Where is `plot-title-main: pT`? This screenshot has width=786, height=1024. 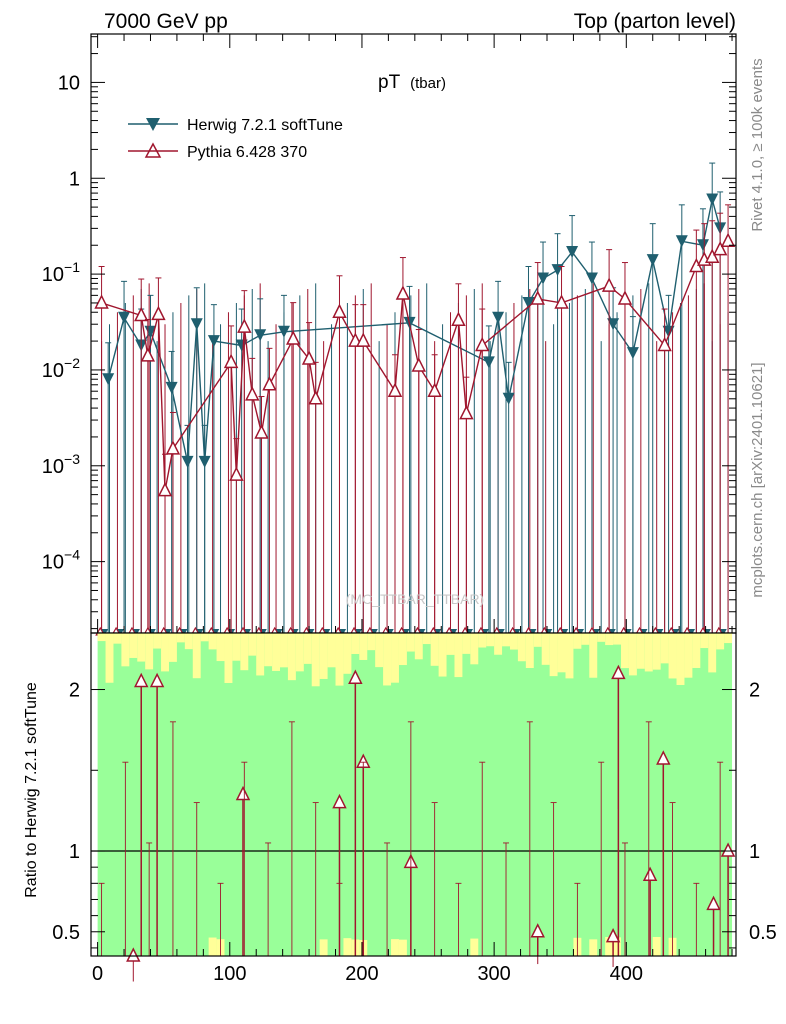
plot-title-main: pT is located at coordinates (389, 82).